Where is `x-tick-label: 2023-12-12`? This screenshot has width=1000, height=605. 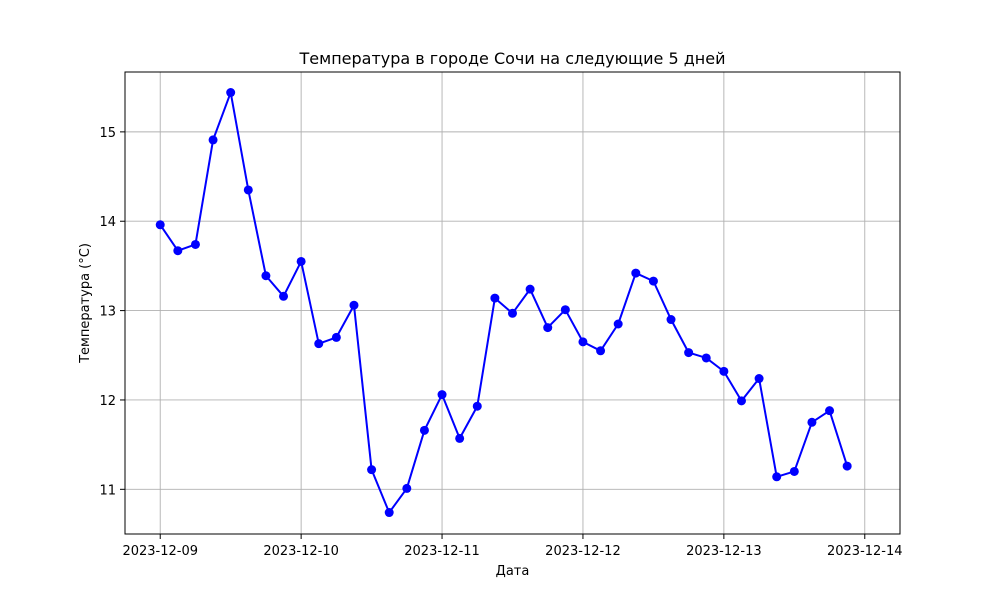 x-tick-label: 2023-12-12 is located at coordinates (583, 551).